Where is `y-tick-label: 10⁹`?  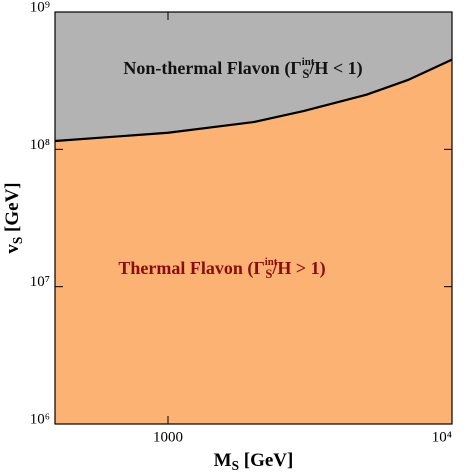 y-tick-label: 10⁹ is located at coordinates (40, 7).